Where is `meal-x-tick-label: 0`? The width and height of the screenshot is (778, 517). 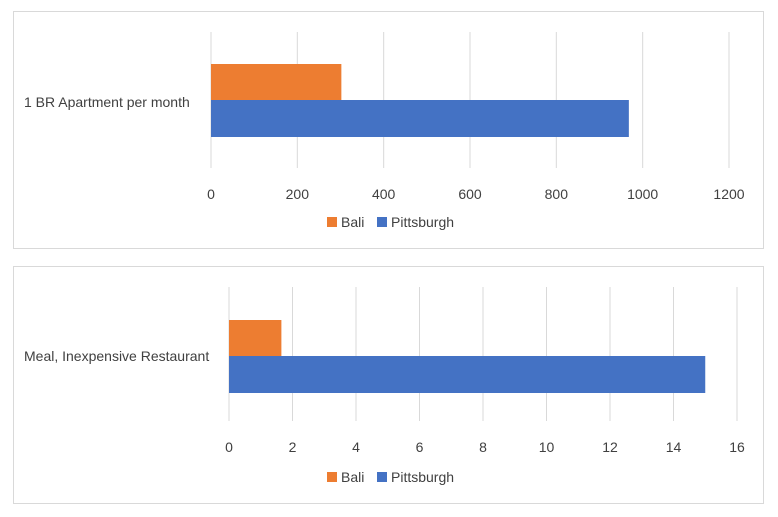
meal-x-tick-label: 0 is located at coordinates (229, 447).